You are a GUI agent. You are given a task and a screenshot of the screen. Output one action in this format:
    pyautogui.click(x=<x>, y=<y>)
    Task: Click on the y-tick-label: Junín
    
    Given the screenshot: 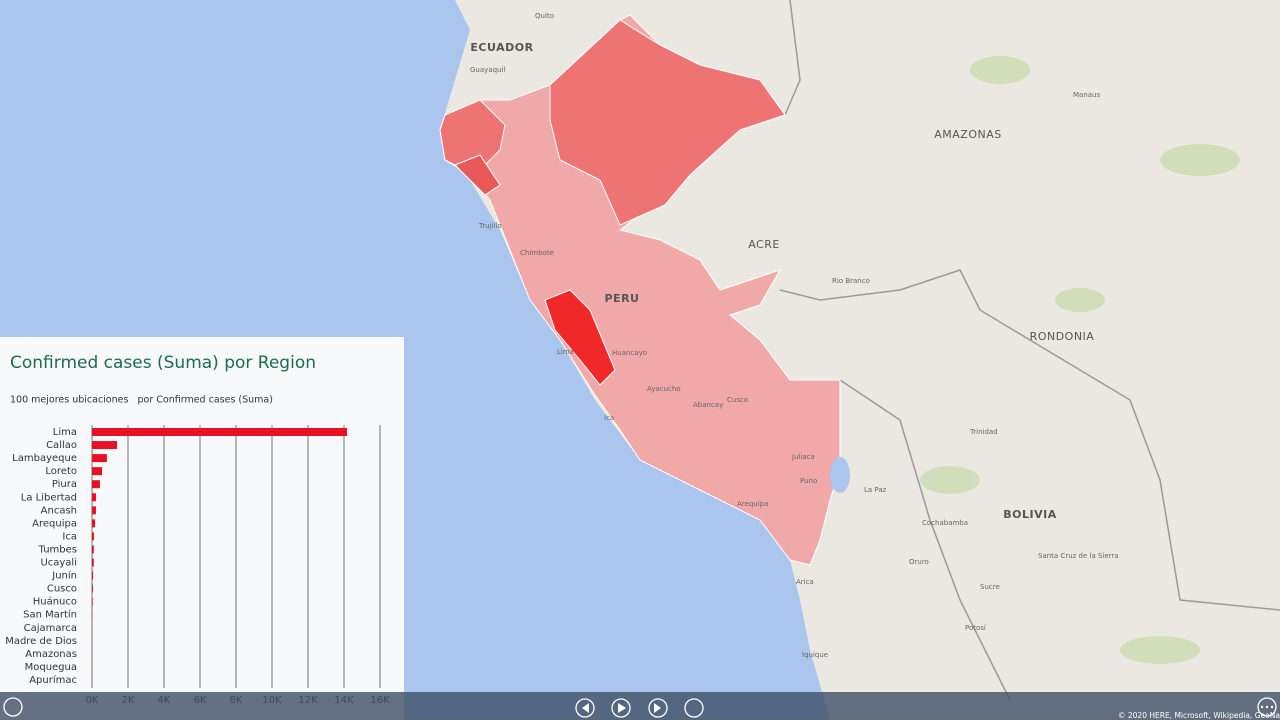 What is the action you would take?
    pyautogui.click(x=64, y=576)
    